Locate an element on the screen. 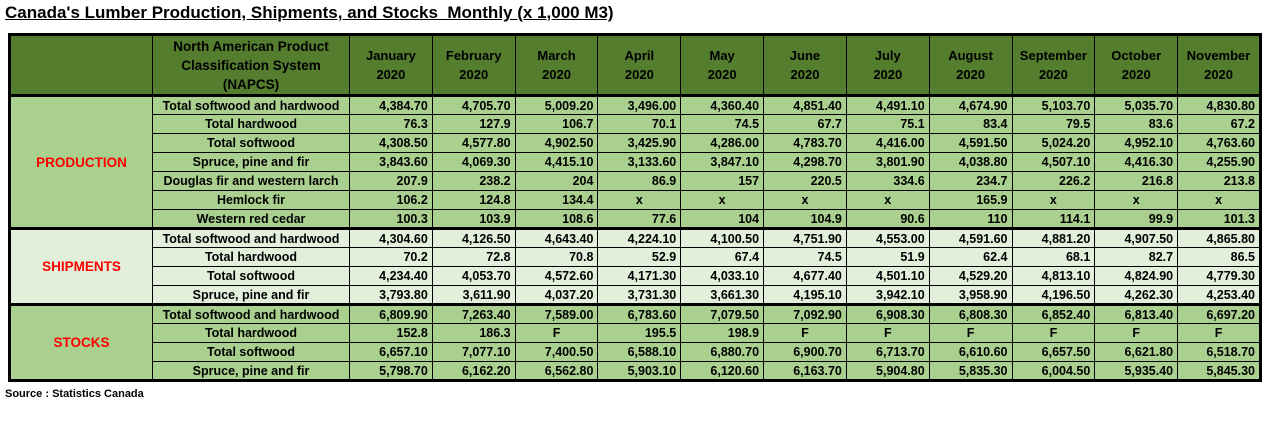  value-cell: 4,529.20 is located at coordinates (970, 276).